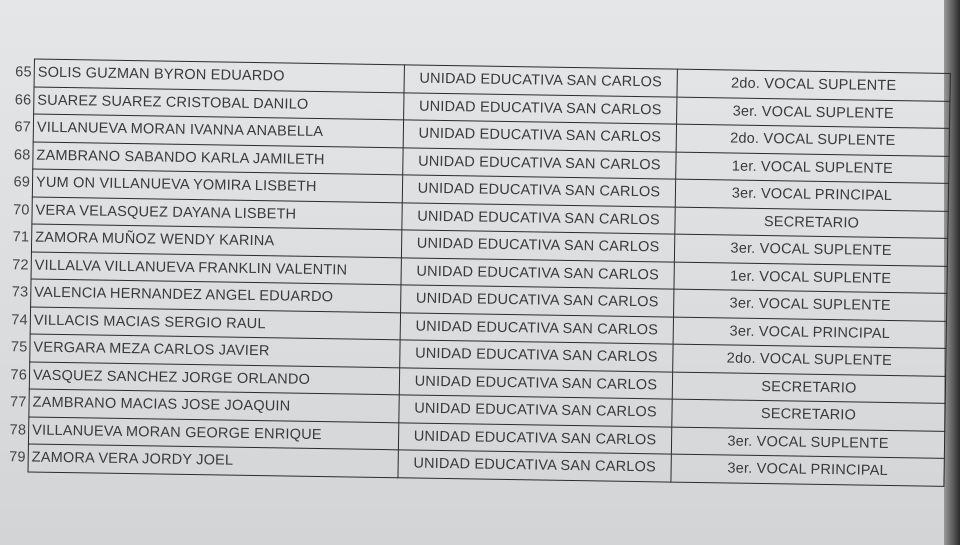 This screenshot has height=545, width=960. What do you see at coordinates (18, 430) in the screenshot?
I see `row-number: 78` at bounding box center [18, 430].